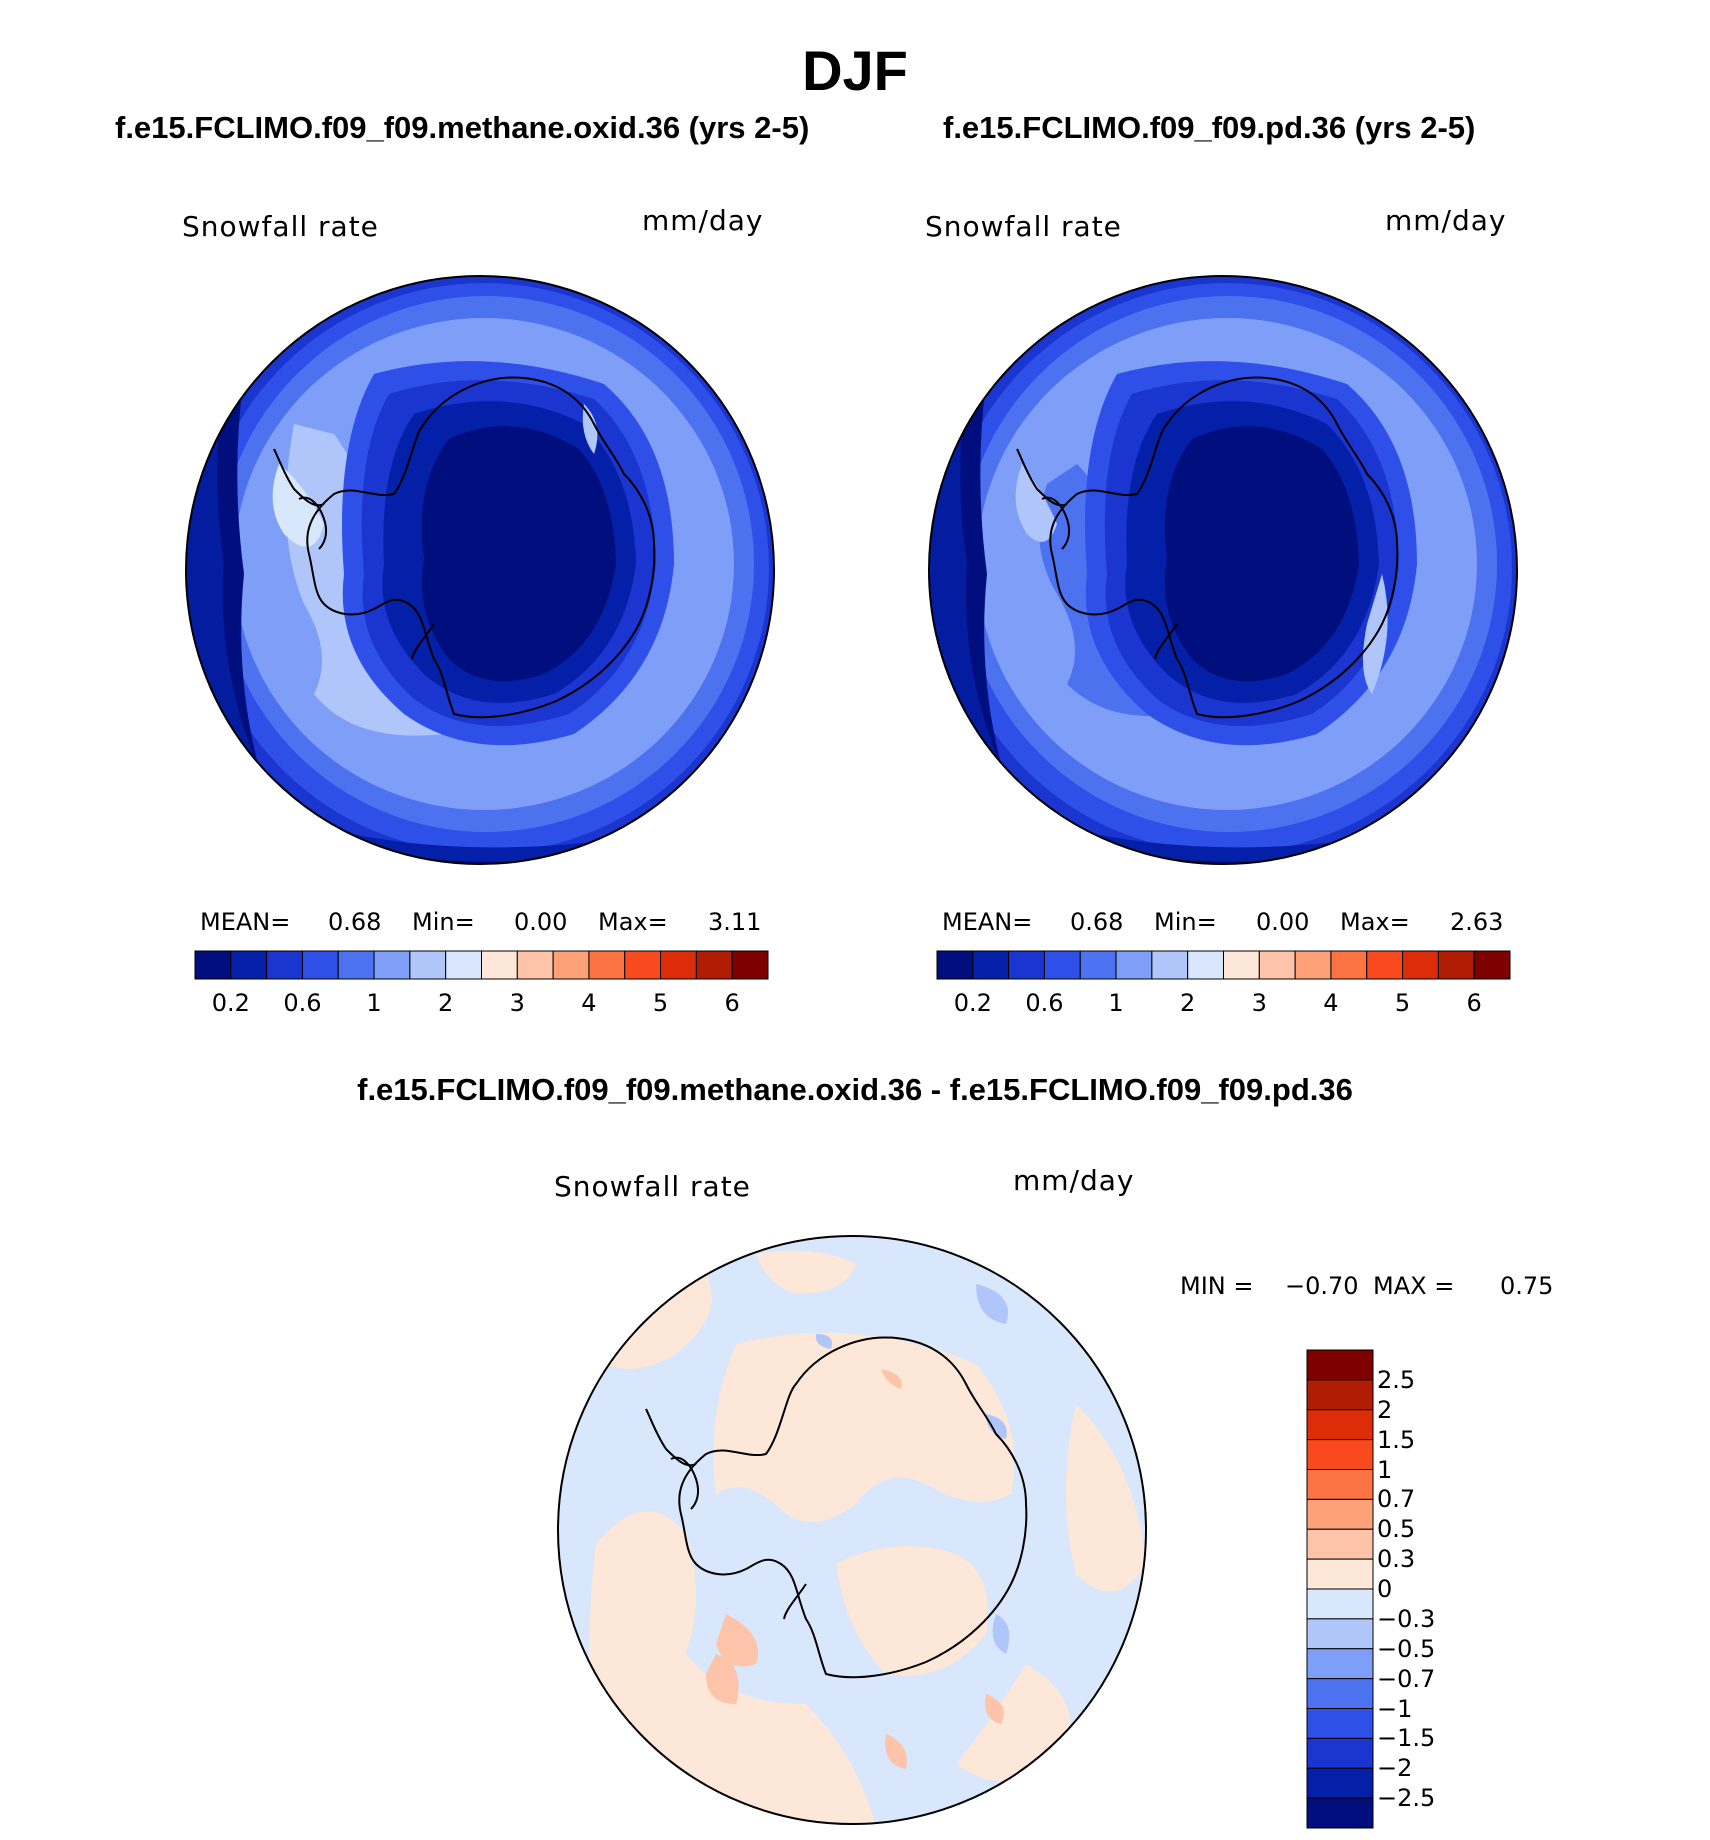  Describe the element at coordinates (1396, 1379) in the screenshot. I see `colorbar-tick-label: 2.5` at that location.